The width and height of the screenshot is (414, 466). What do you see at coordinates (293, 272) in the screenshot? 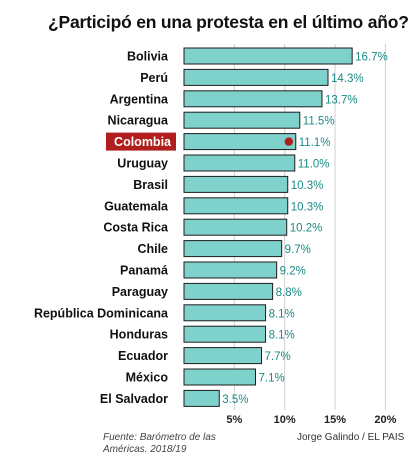
I see `value-label: 9.2%` at bounding box center [293, 272].